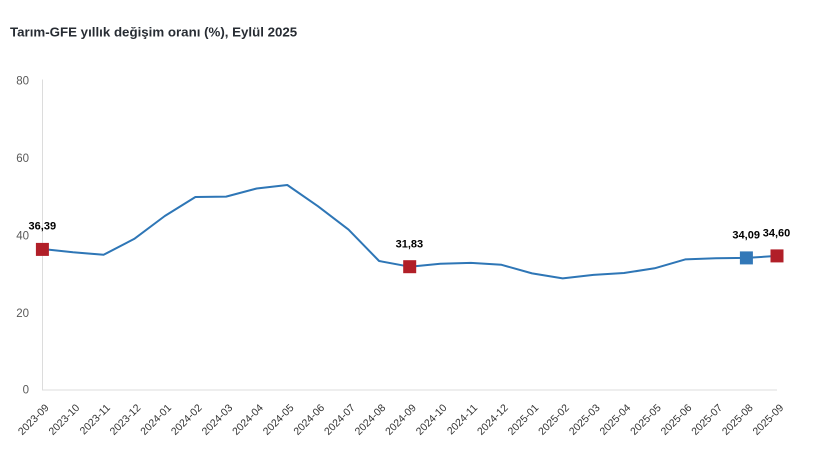 The image size is (815, 465). Describe the element at coordinates (777, 234) in the screenshot. I see `svg-text: 34,60` at that location.